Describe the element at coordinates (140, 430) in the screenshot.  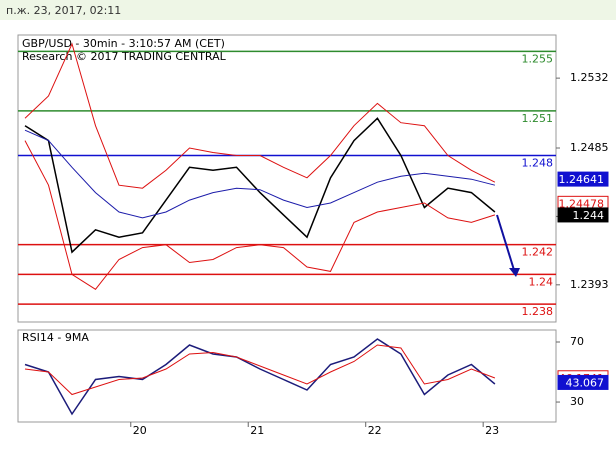
I see `x-tick-label: 20` at that location.